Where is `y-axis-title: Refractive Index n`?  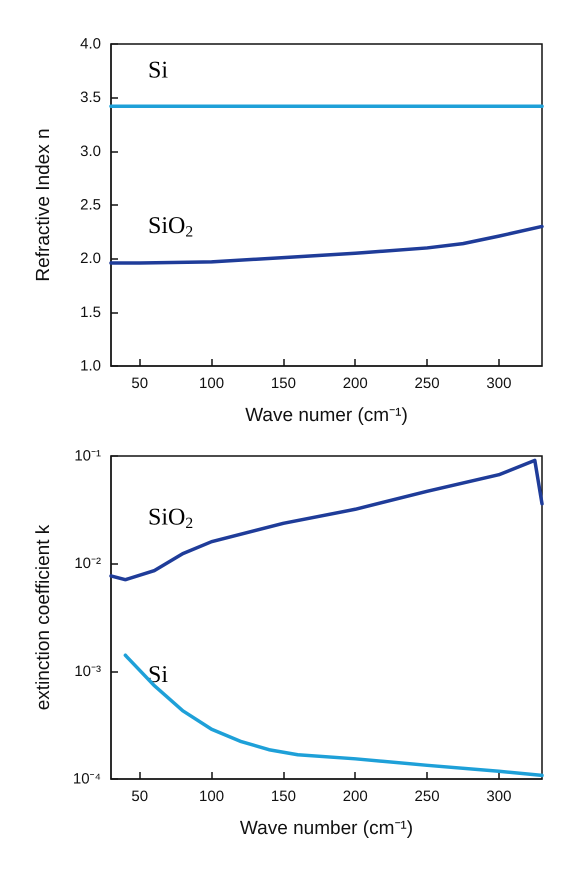 y-axis-title: Refractive Index n is located at coordinates (43, 205).